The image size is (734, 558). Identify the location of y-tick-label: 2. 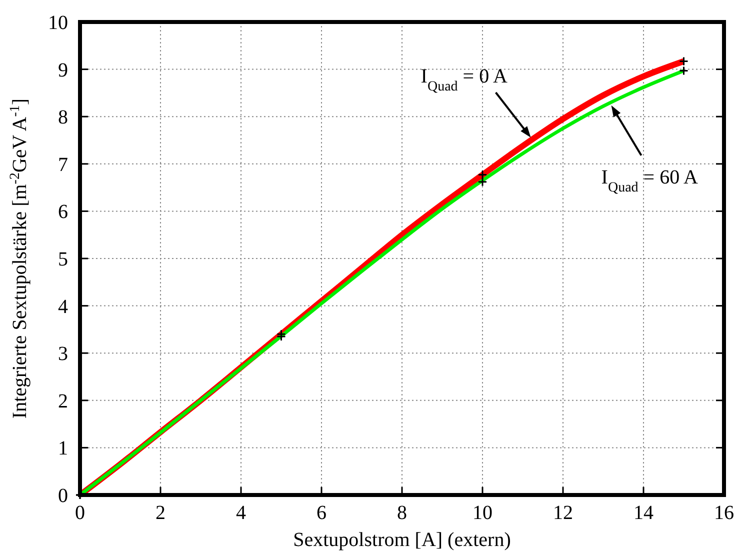
(63, 401).